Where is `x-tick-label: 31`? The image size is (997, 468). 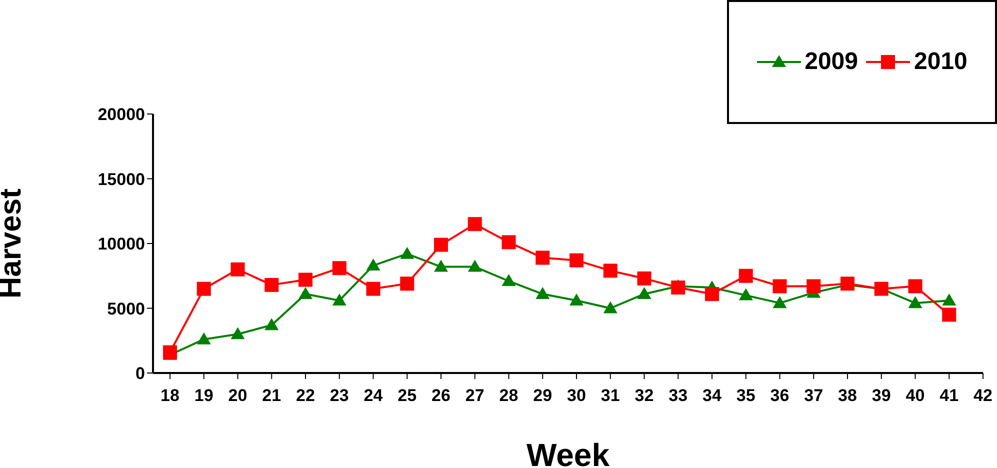 x-tick-label: 31 is located at coordinates (610, 396).